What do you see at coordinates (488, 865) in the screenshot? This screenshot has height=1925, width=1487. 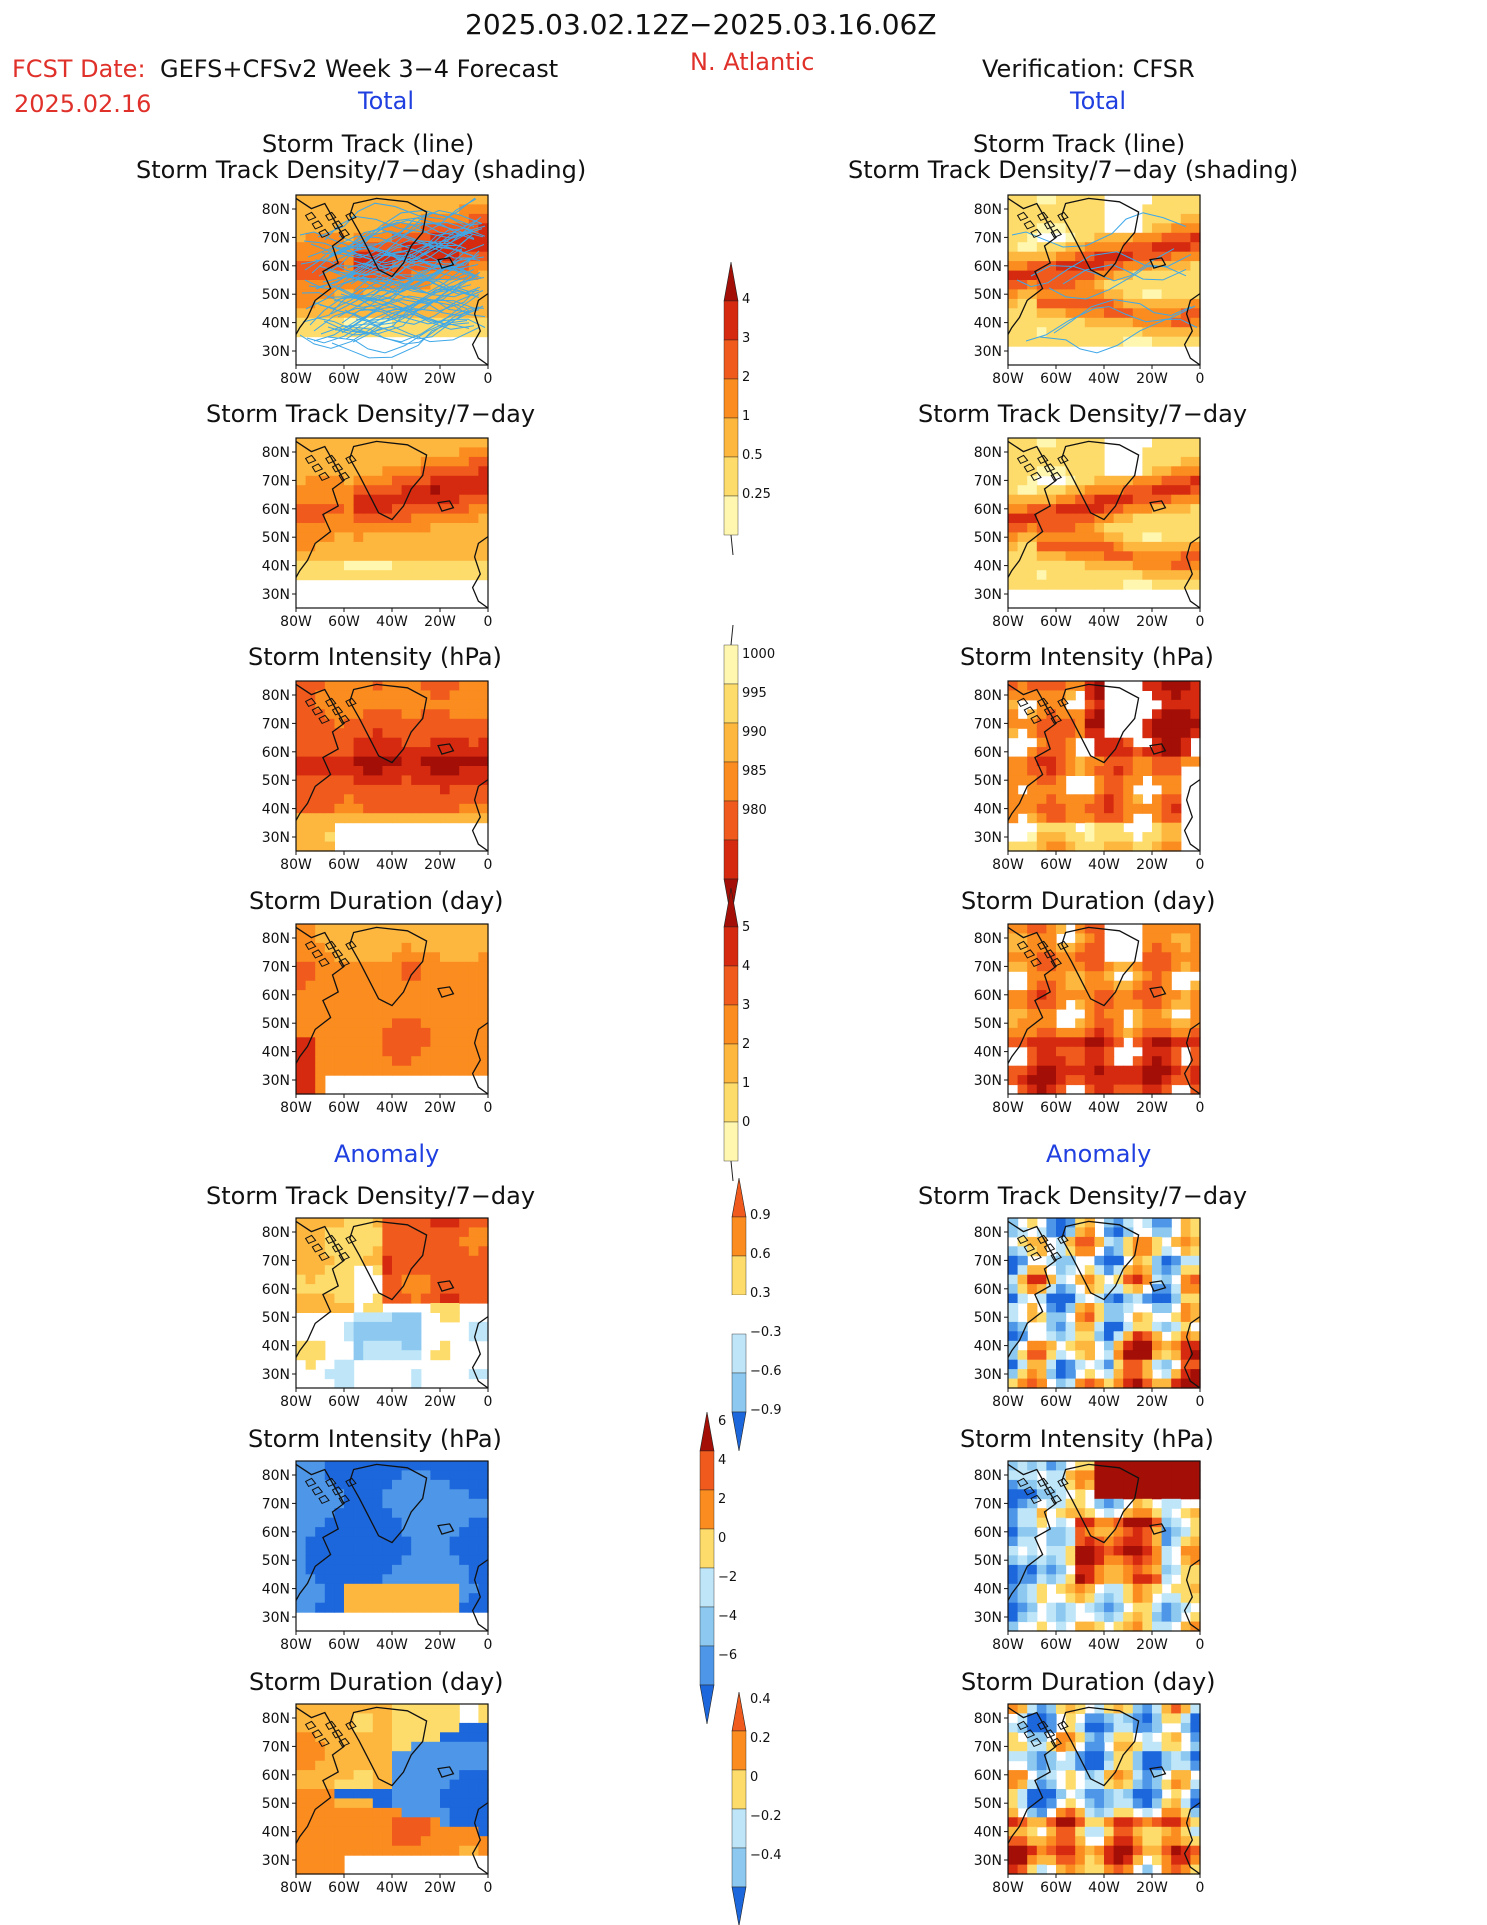 I see `map-fcst-intensity-lon-label: 0` at bounding box center [488, 865].